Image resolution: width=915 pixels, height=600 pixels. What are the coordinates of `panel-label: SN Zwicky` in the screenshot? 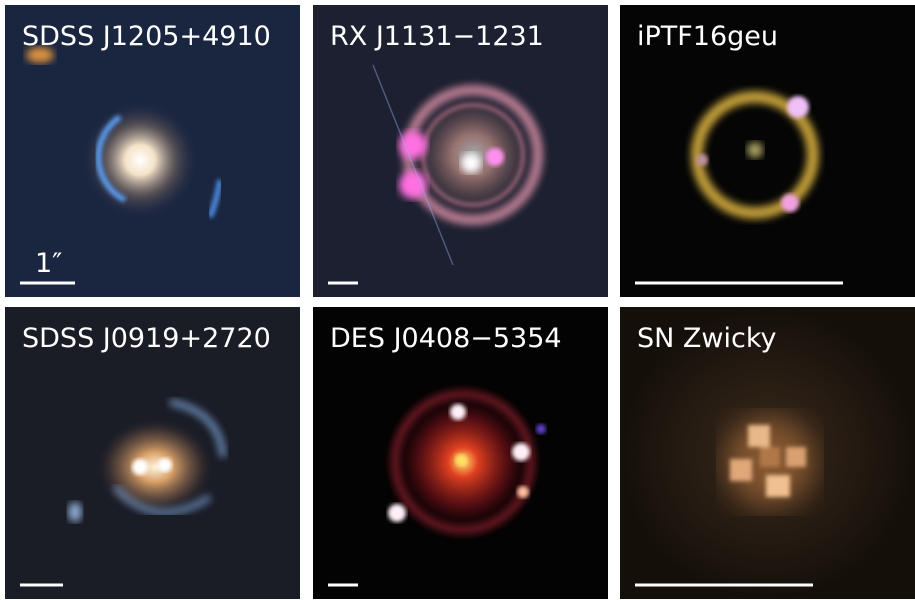 It's located at (707, 338).